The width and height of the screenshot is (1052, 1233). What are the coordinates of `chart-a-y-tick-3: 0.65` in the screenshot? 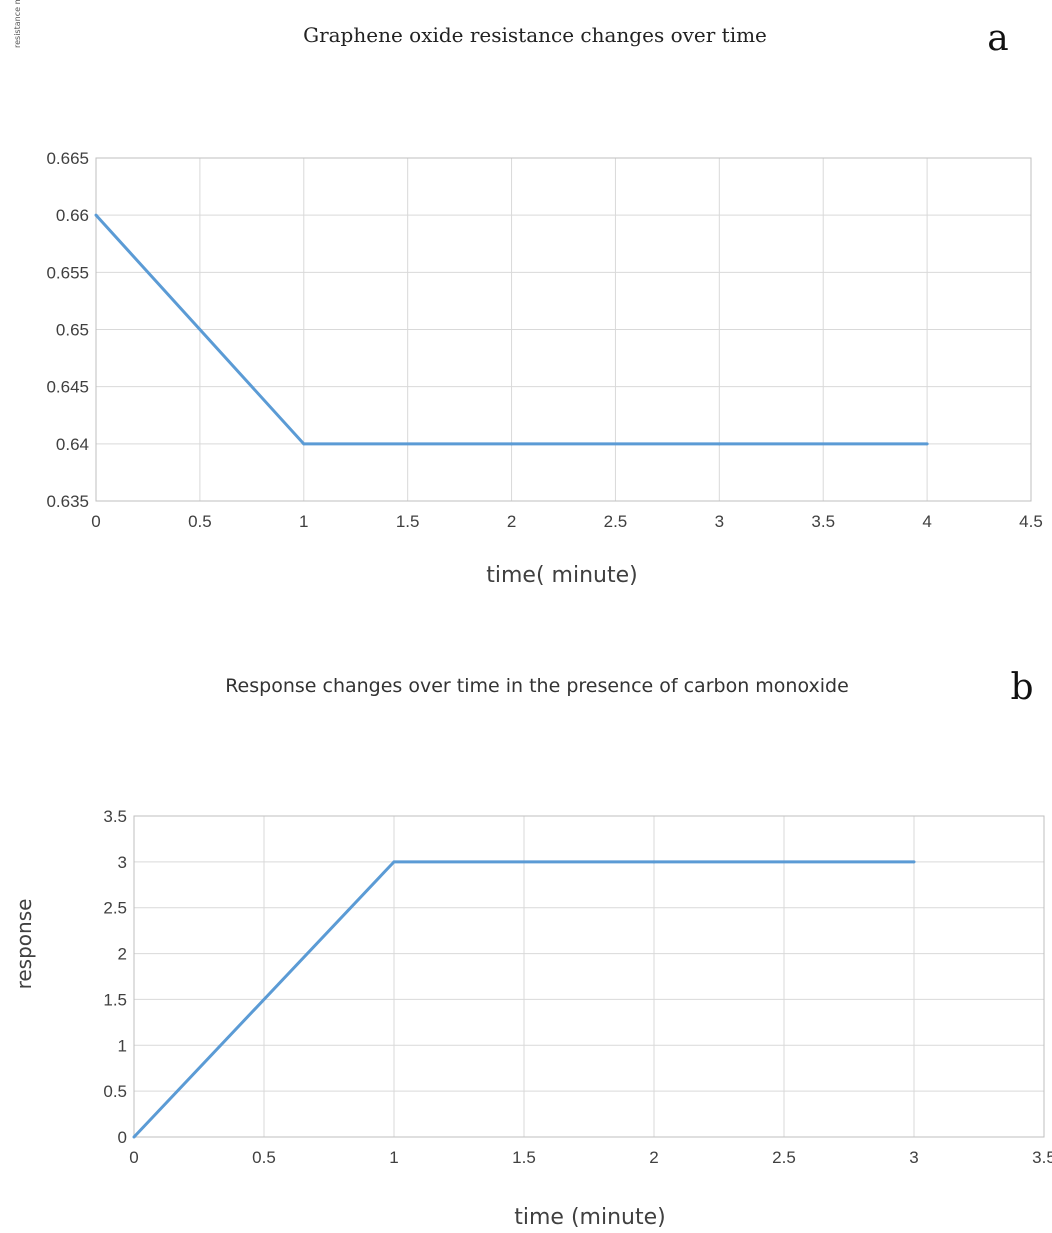 It's located at (72, 330).